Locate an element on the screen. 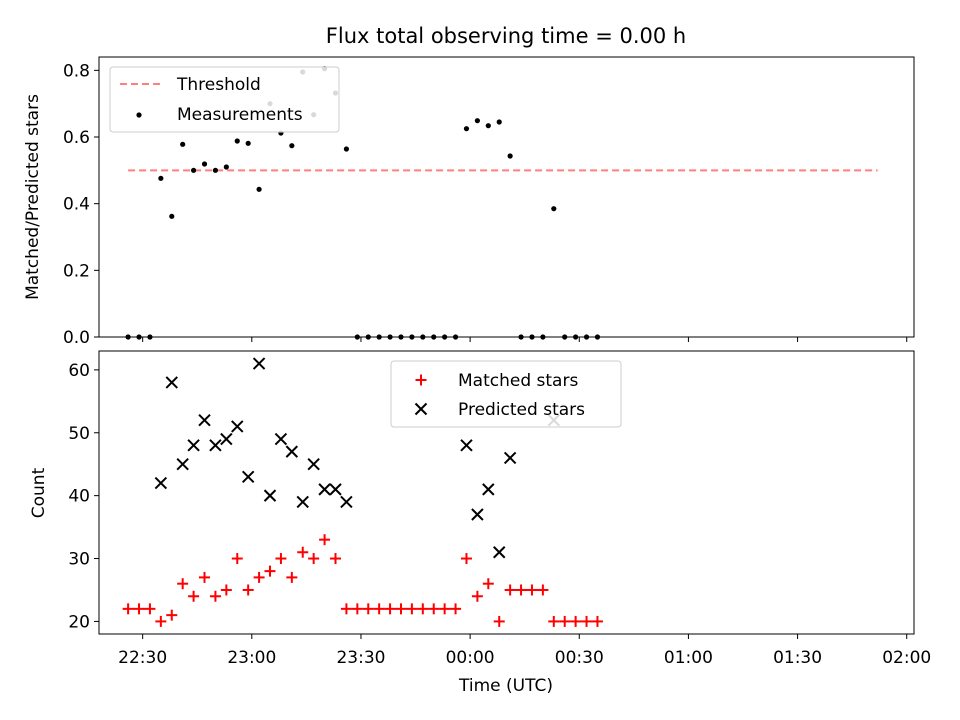 This screenshot has width=960, height=720. x-tick-label: 00:30 is located at coordinates (579, 658).